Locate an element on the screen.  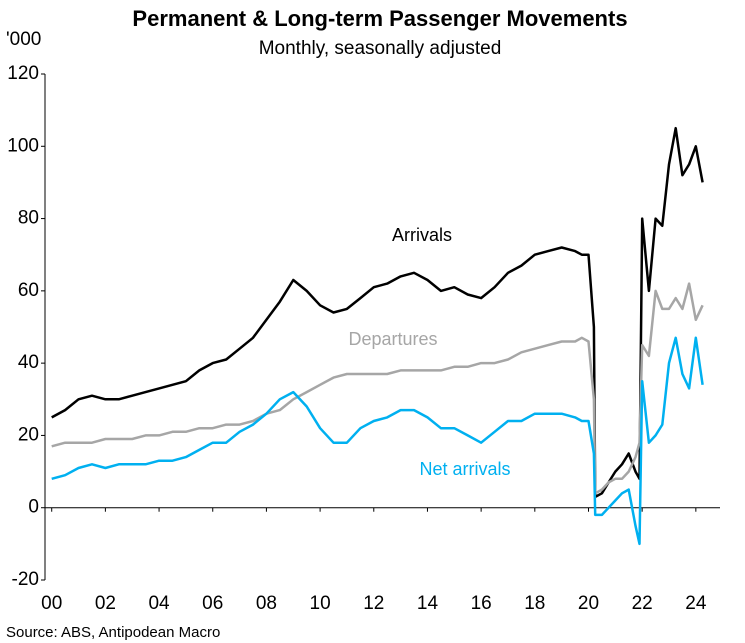
x-tick-label: 10 is located at coordinates (320, 603).